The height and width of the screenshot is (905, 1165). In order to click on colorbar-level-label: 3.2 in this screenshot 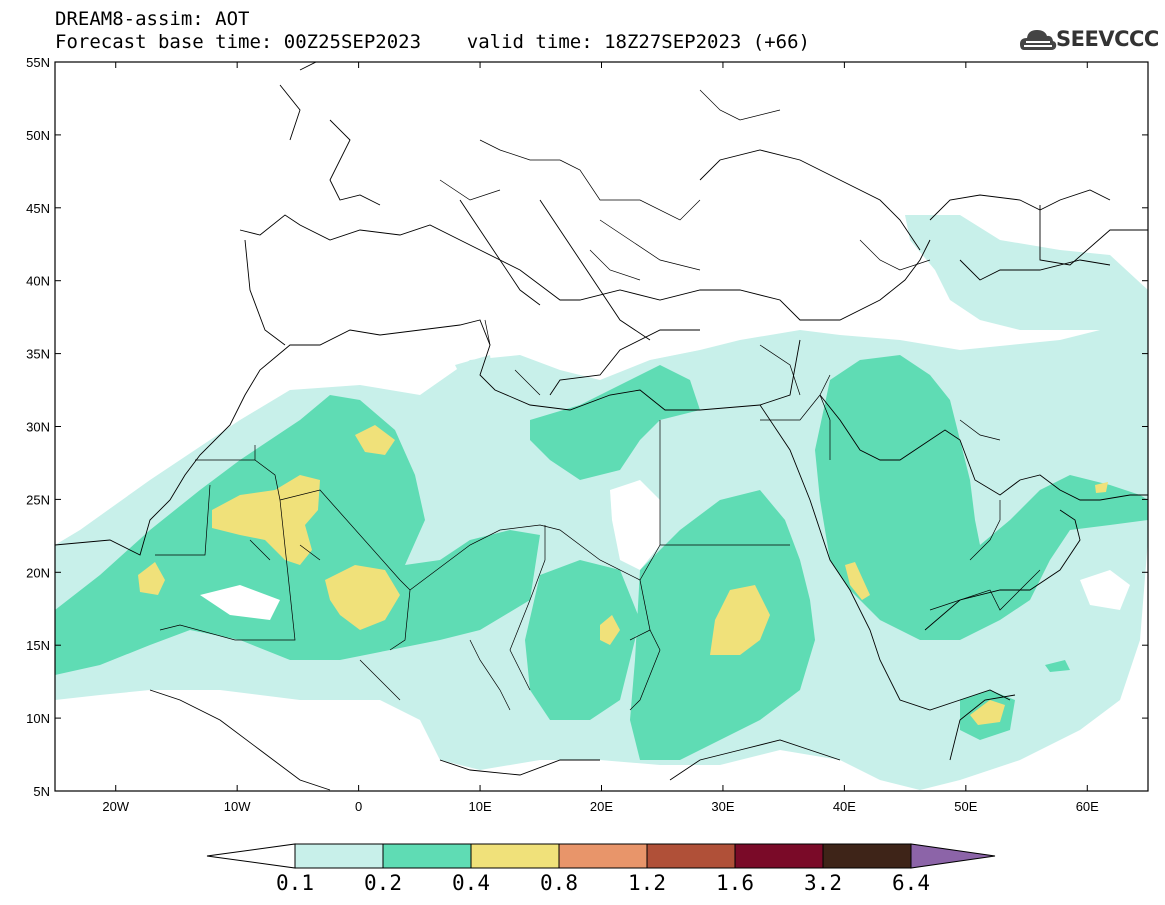, I will do `click(823, 883)`.